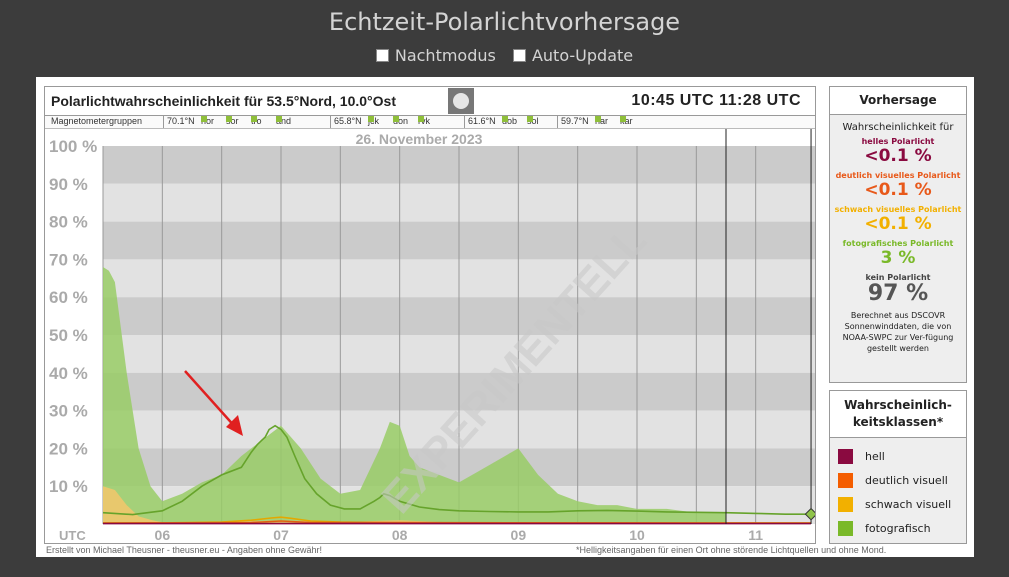  What do you see at coordinates (419, 139) in the screenshot?
I see `chart-date: 26. November 2023` at bounding box center [419, 139].